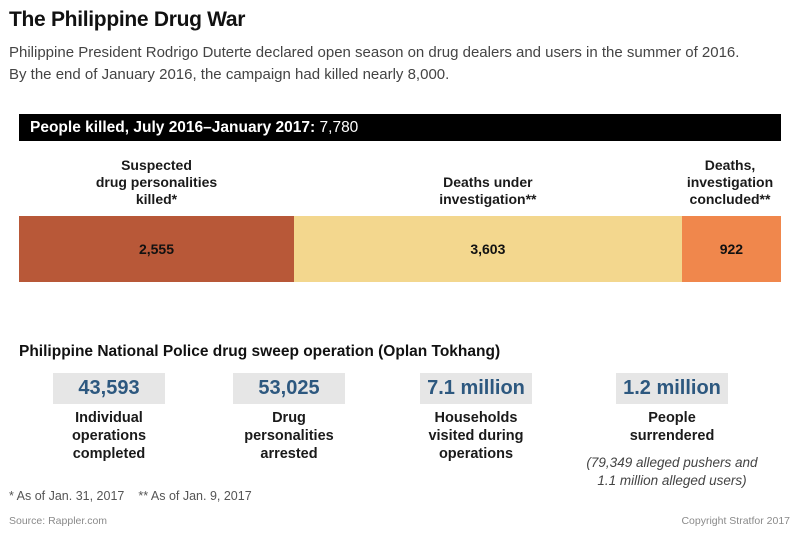 This screenshot has height=533, width=800. What do you see at coordinates (109, 388) in the screenshot?
I see `stat-operations-value: 43,593` at bounding box center [109, 388].